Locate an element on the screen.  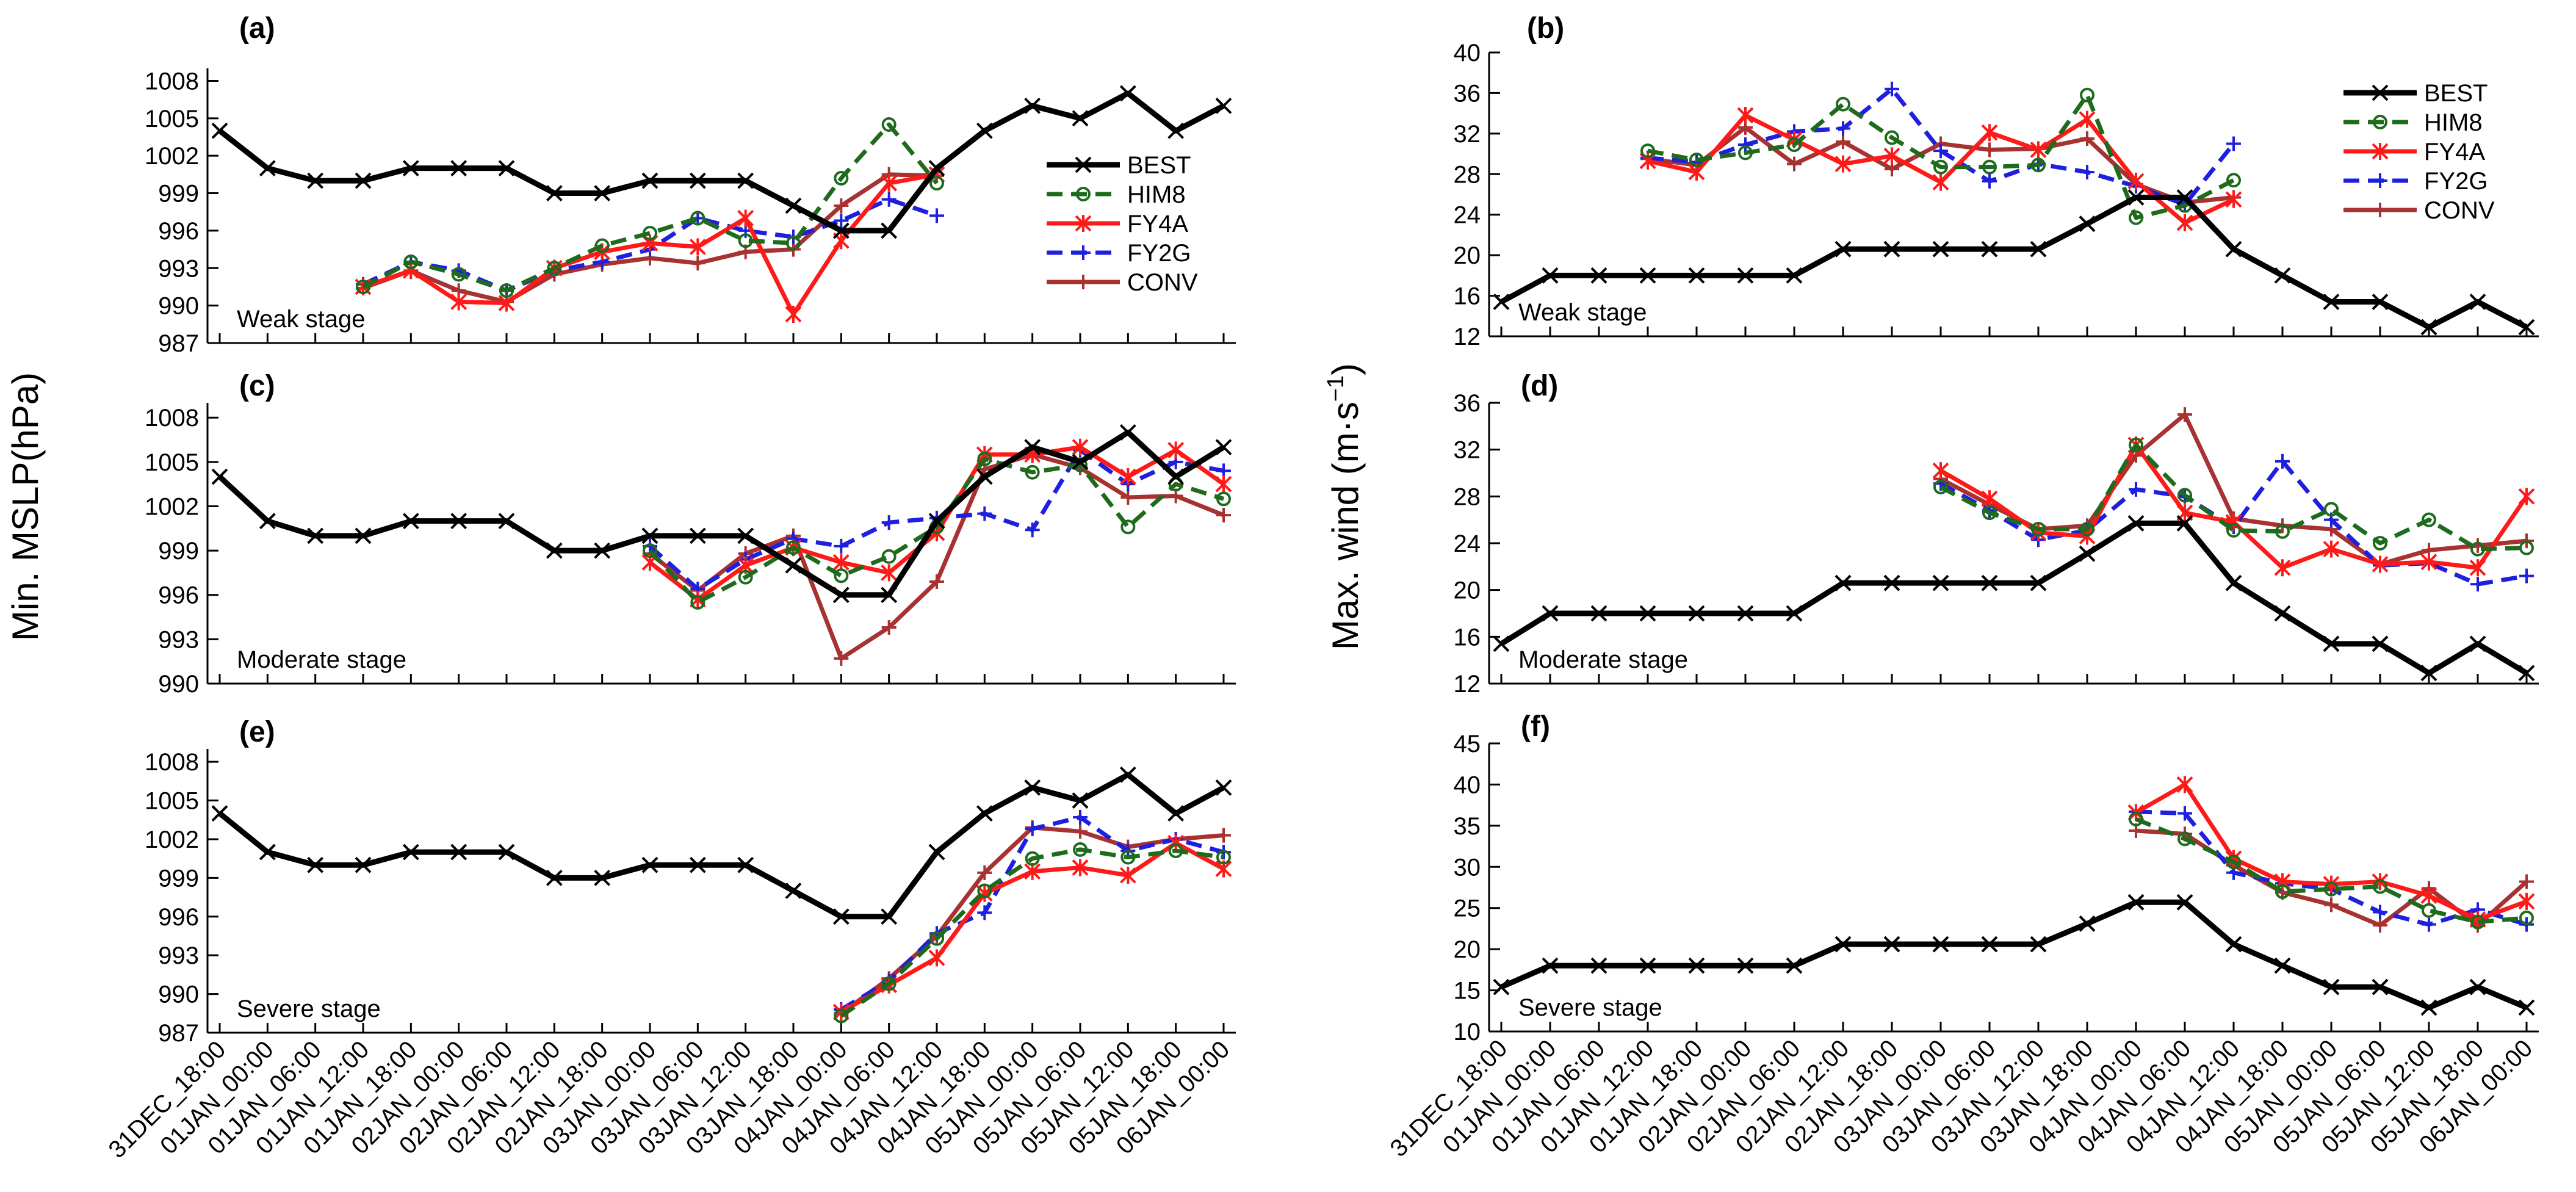
right-y-axis-title-main: Max. wind (m·s is located at coordinates (1345, 526).